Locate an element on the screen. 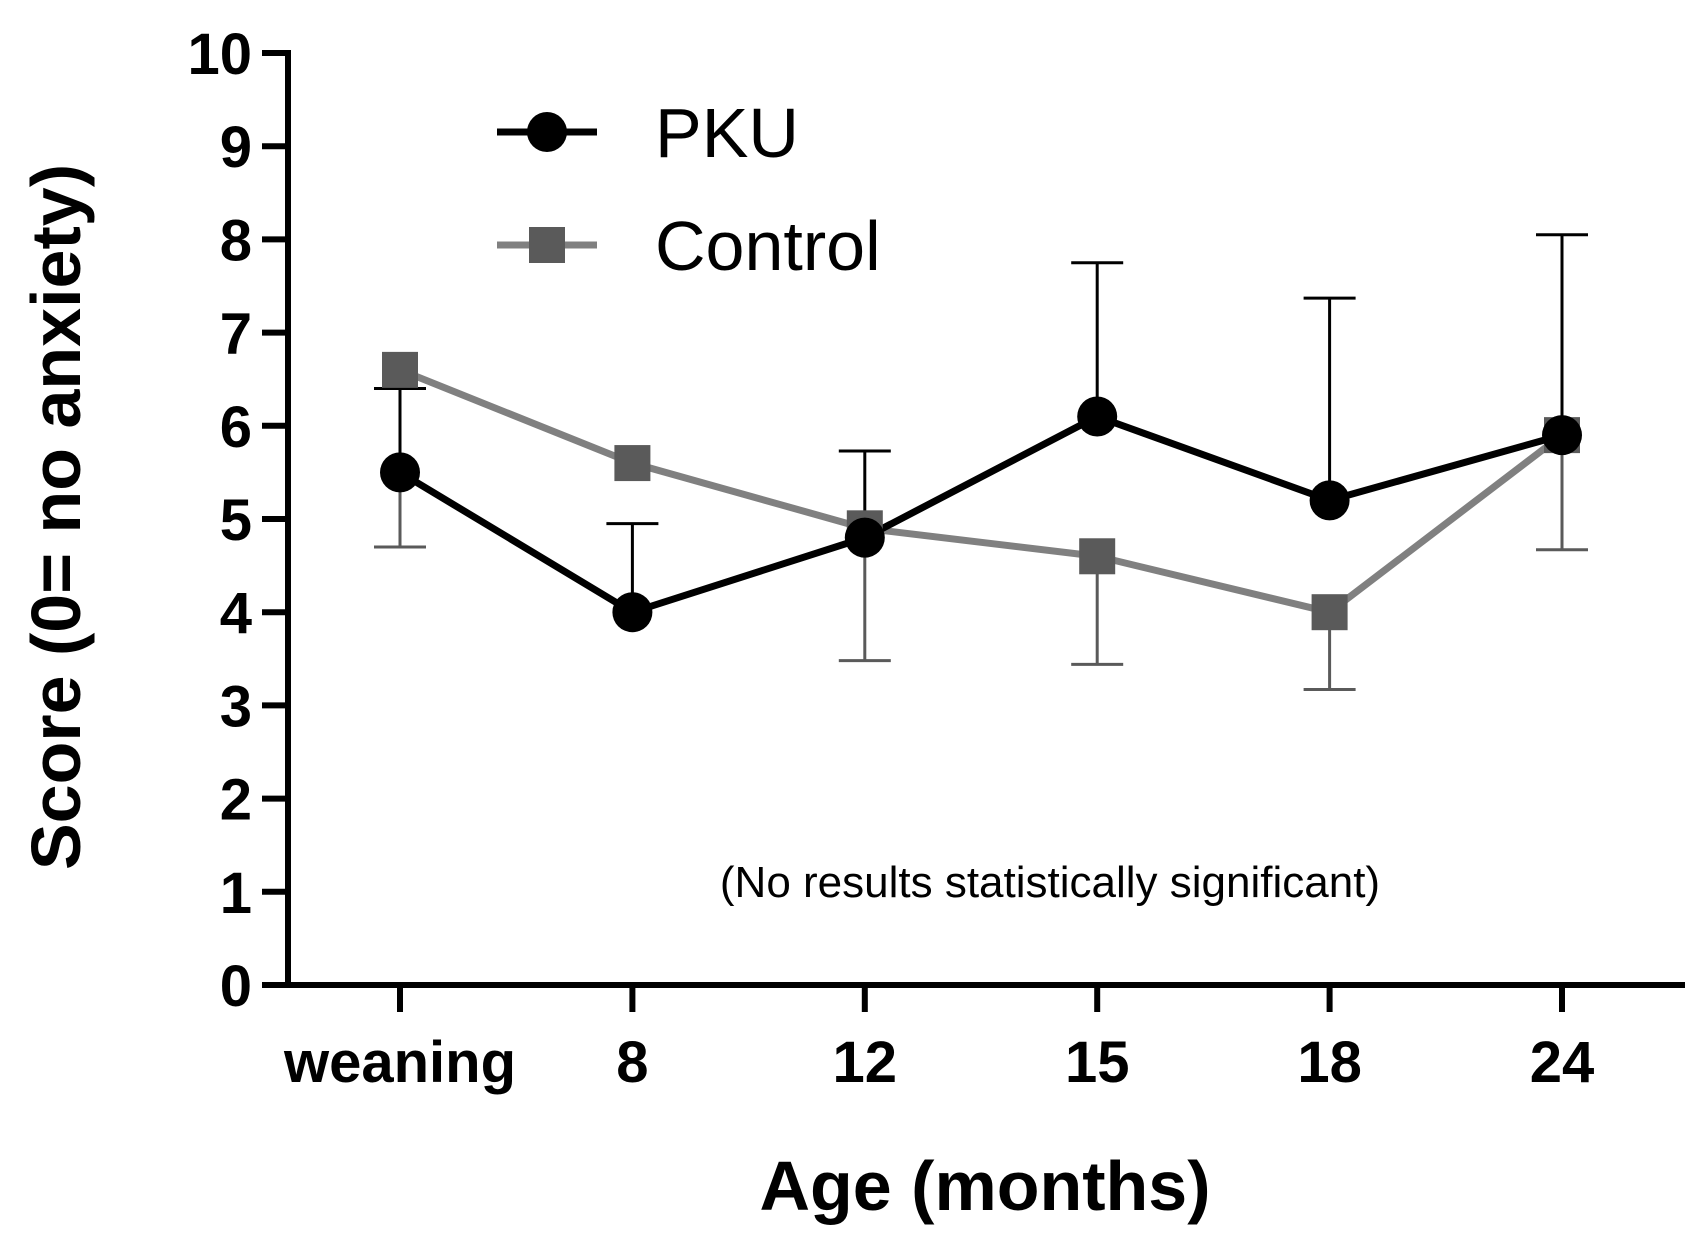 The image size is (1701, 1239). data-point-pku-weaning is located at coordinates (400, 472).